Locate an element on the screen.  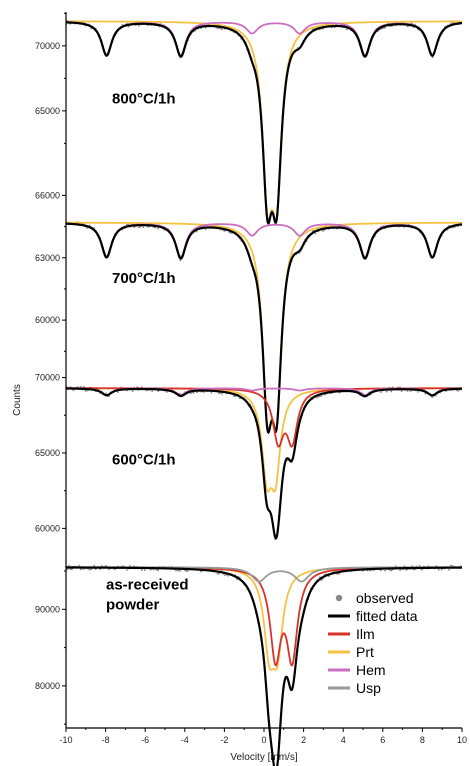
panel-label: 700°C/1h is located at coordinates (144, 278).